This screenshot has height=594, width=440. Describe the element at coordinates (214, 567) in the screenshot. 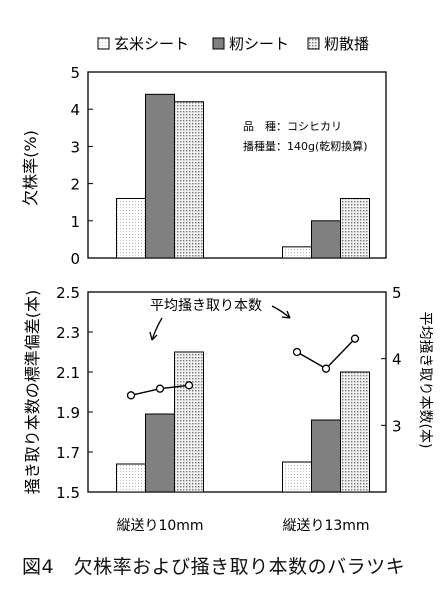

I see `figure-caption: 図4 欠株率および掻き取り本数のバラツキ` at that location.